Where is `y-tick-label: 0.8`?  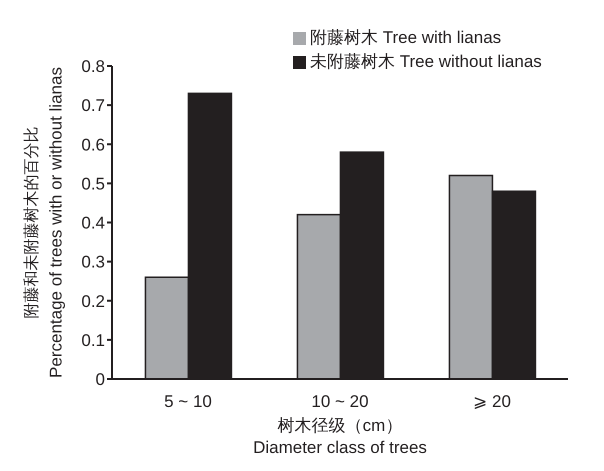
y-tick-label: 0.8 is located at coordinates (93, 66).